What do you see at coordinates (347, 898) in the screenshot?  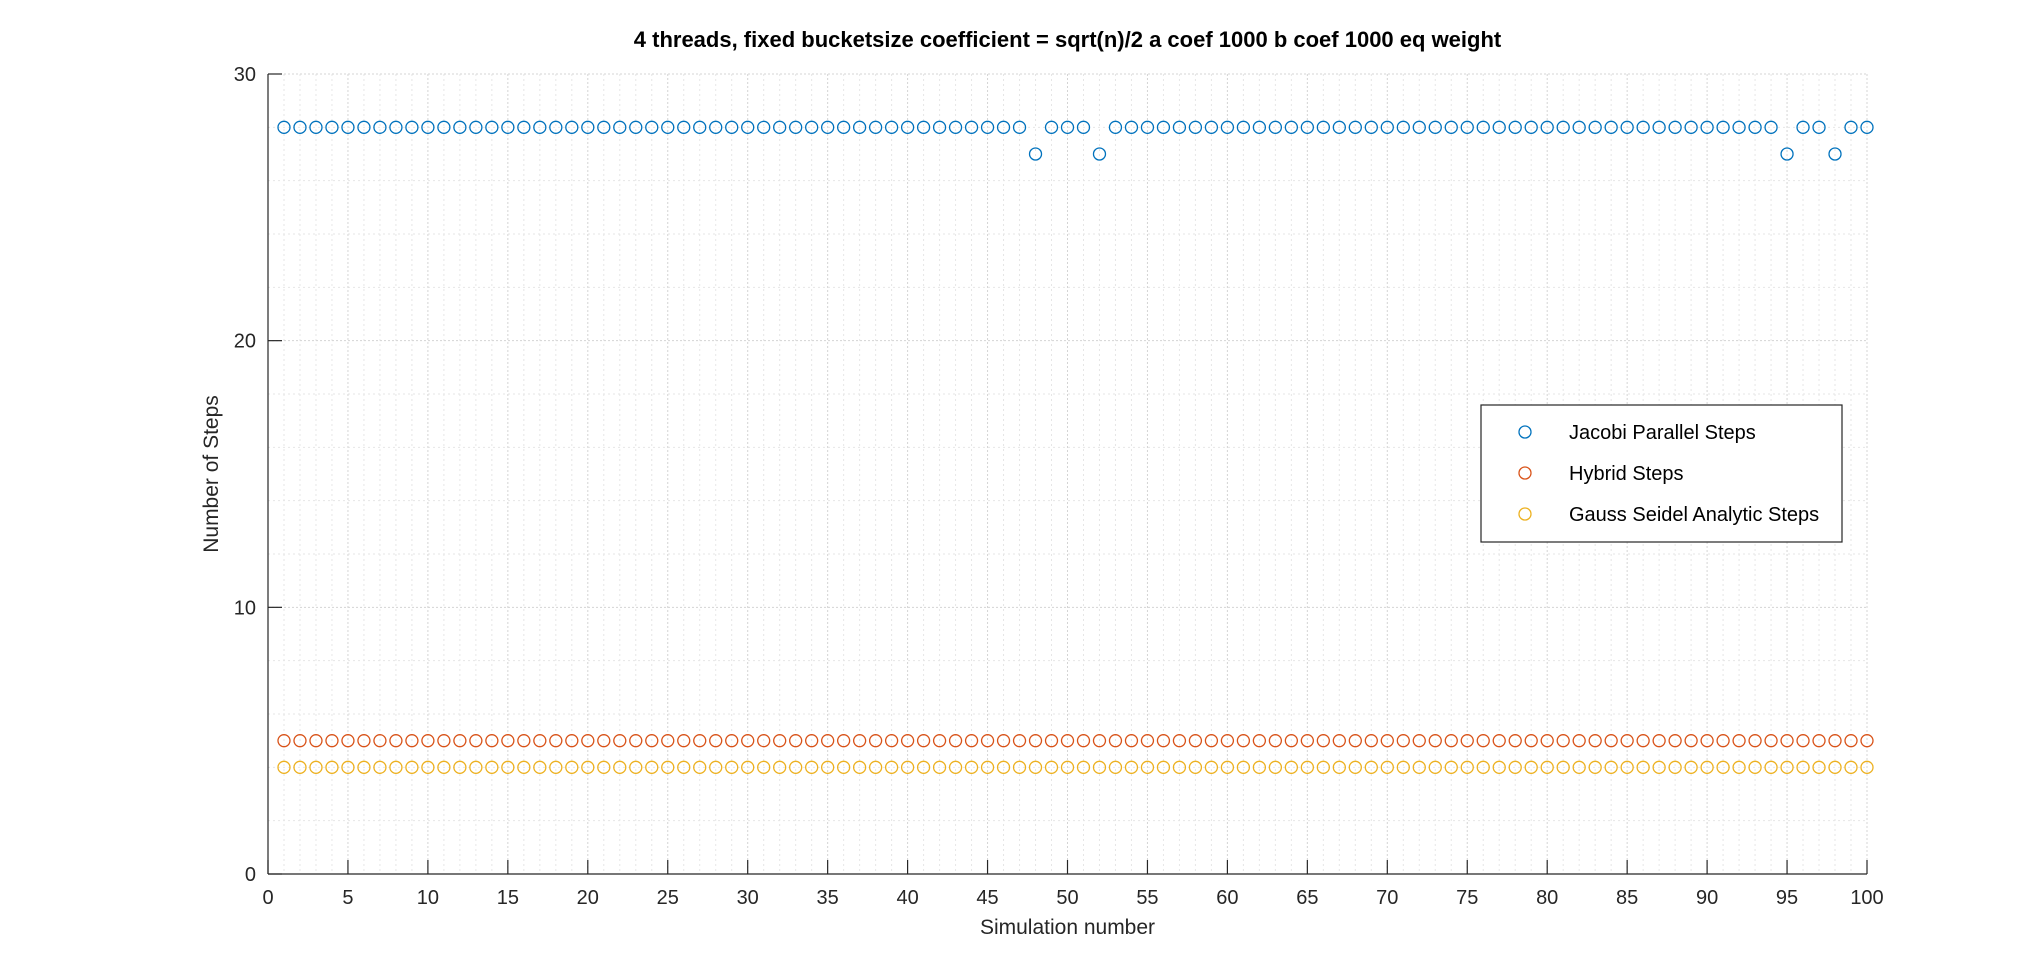 I see `x-tick-label: 5` at bounding box center [347, 898].